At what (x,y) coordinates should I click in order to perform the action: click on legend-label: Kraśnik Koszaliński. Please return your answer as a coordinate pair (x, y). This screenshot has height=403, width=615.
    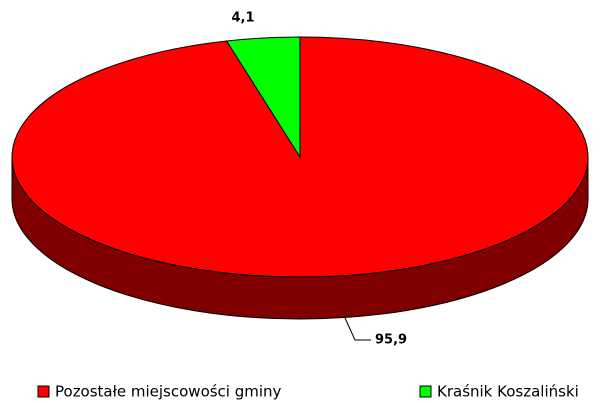
    Looking at the image, I should click on (508, 392).